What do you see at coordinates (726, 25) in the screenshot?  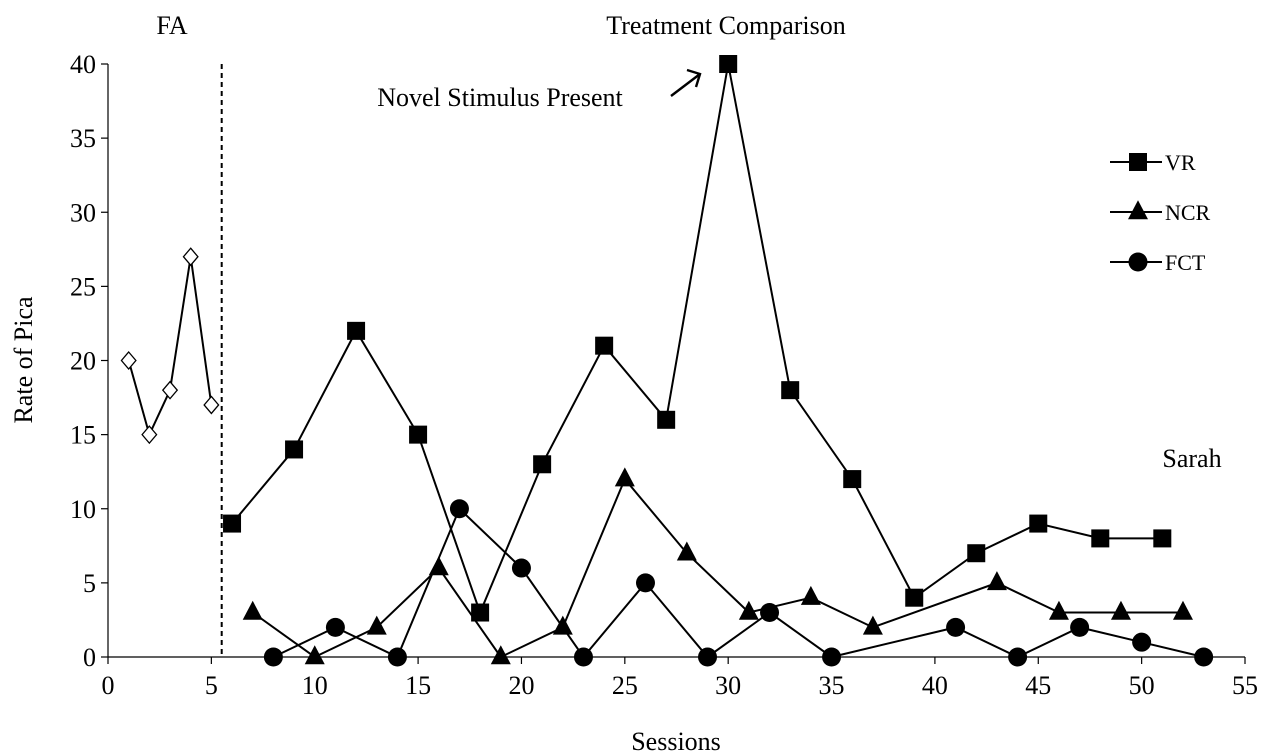 I see `treatment-phase-label: Treatment Comparison` at bounding box center [726, 25].